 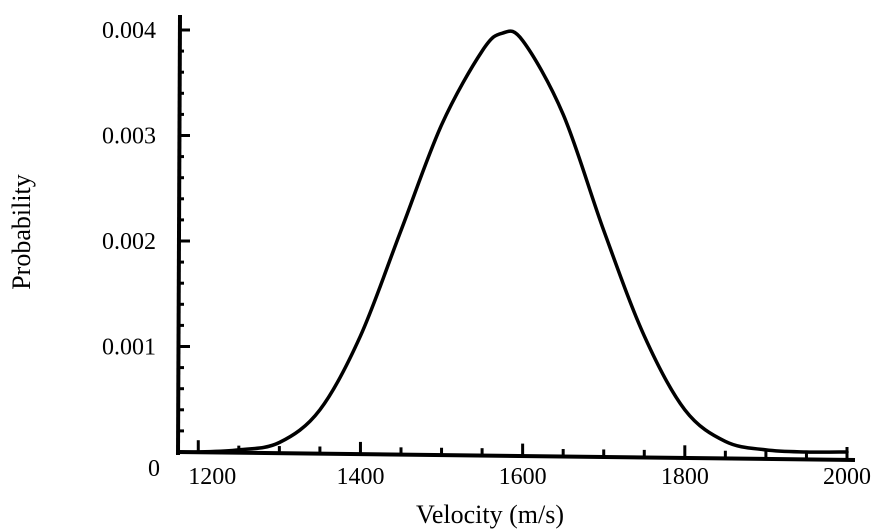 What do you see at coordinates (129, 137) in the screenshot?
I see `y-tick-label: 0.003` at bounding box center [129, 137].